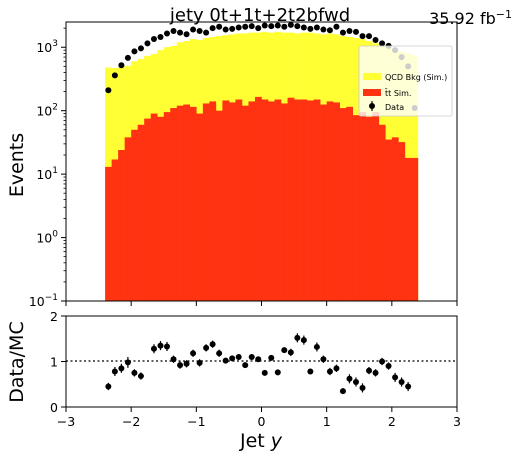  I want to click on x-tick-label: −1, so click(196, 421).